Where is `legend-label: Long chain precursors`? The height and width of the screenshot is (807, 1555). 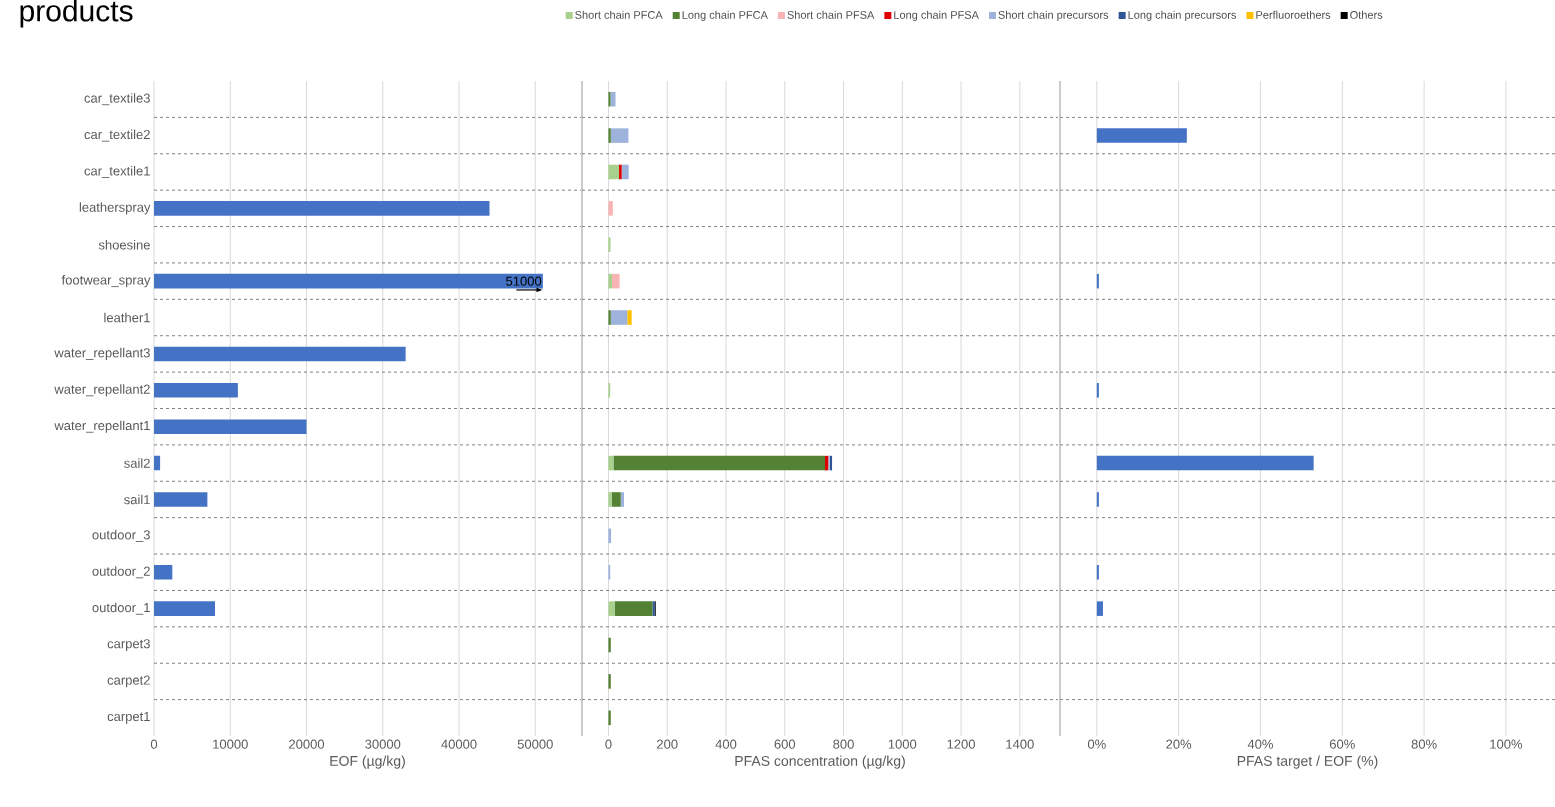 legend-label: Long chain precursors is located at coordinates (1182, 15).